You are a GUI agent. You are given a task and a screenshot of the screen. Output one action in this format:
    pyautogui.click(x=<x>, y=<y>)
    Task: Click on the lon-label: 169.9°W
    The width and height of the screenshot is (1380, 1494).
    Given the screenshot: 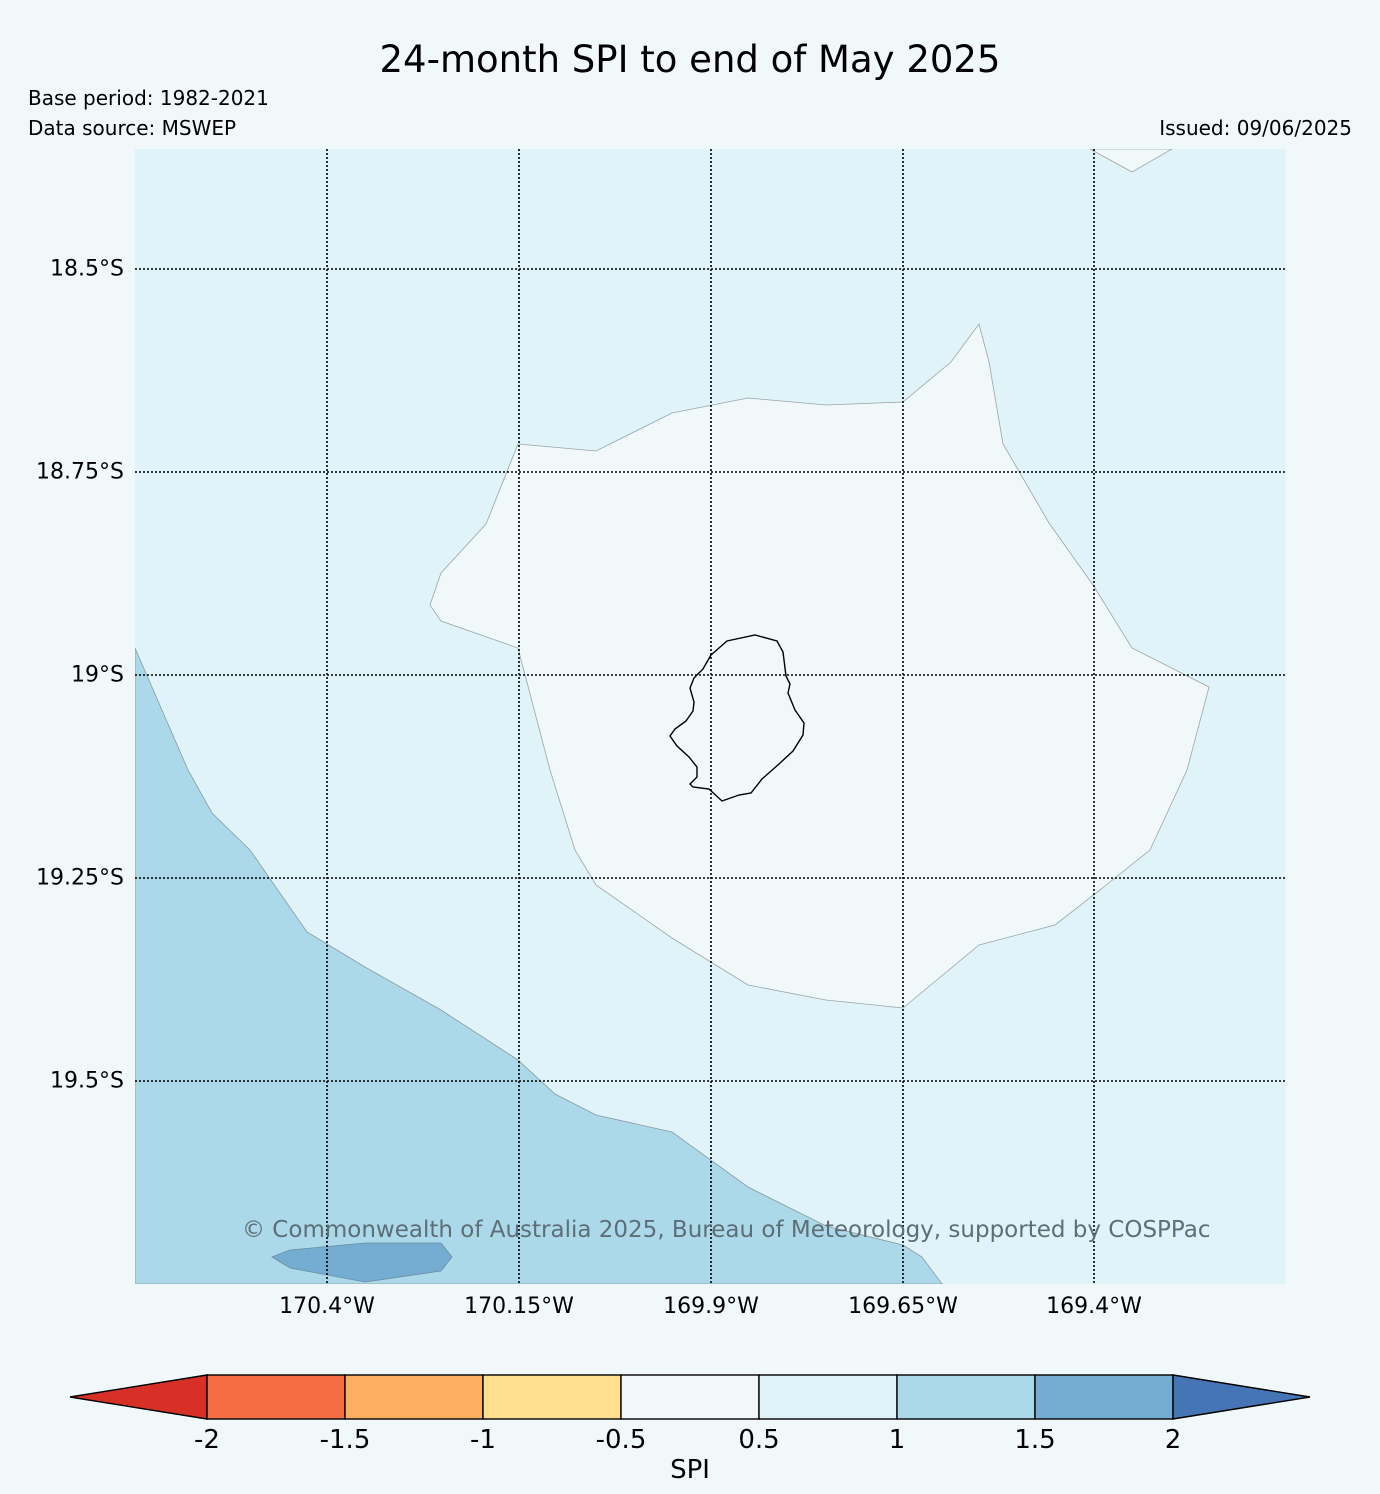 What is the action you would take?
    pyautogui.click(x=711, y=1306)
    